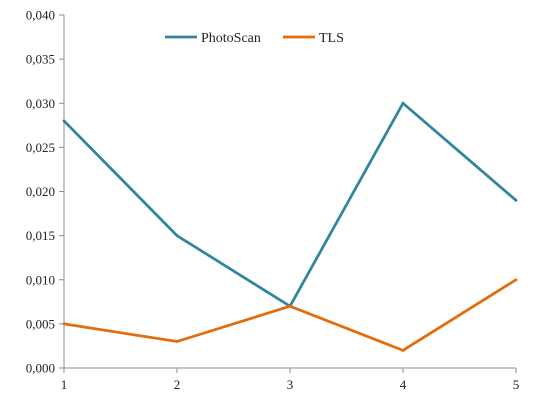 Image resolution: width=534 pixels, height=395 pixels. I want to click on legend-label-photoscan: PhotoScan, so click(231, 38).